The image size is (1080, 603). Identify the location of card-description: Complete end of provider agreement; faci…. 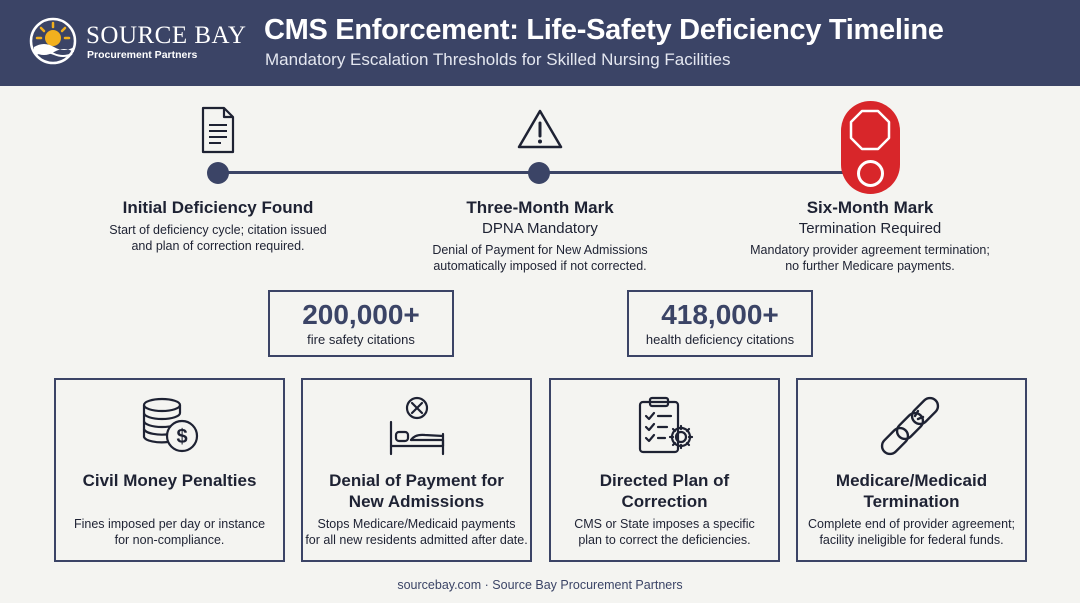
(911, 532).